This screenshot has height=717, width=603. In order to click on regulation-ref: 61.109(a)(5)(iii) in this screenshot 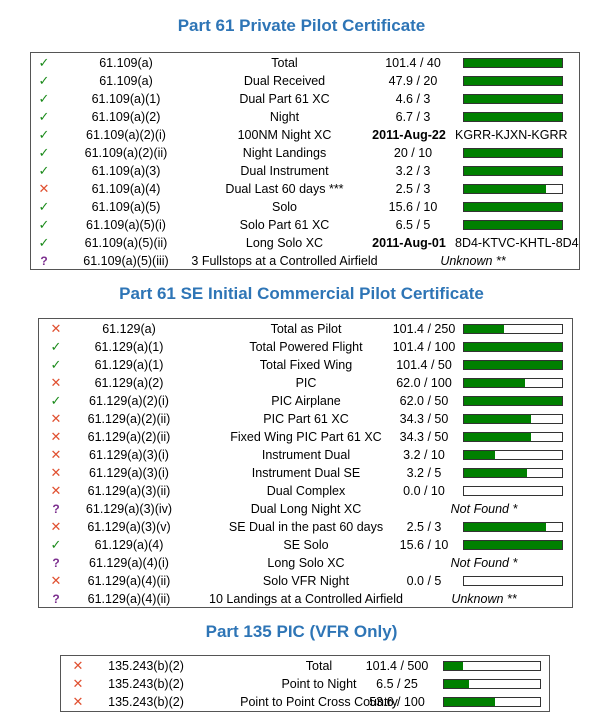, I will do `click(126, 261)`.